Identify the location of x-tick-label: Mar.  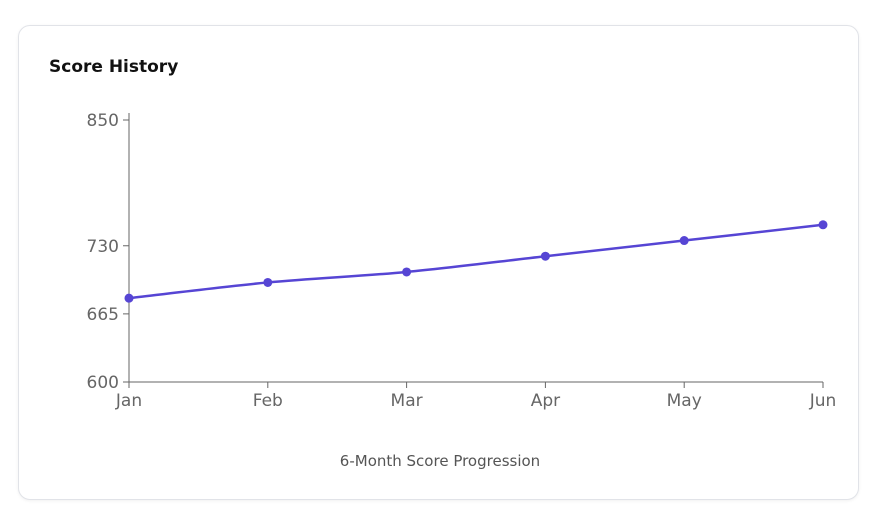
(407, 401).